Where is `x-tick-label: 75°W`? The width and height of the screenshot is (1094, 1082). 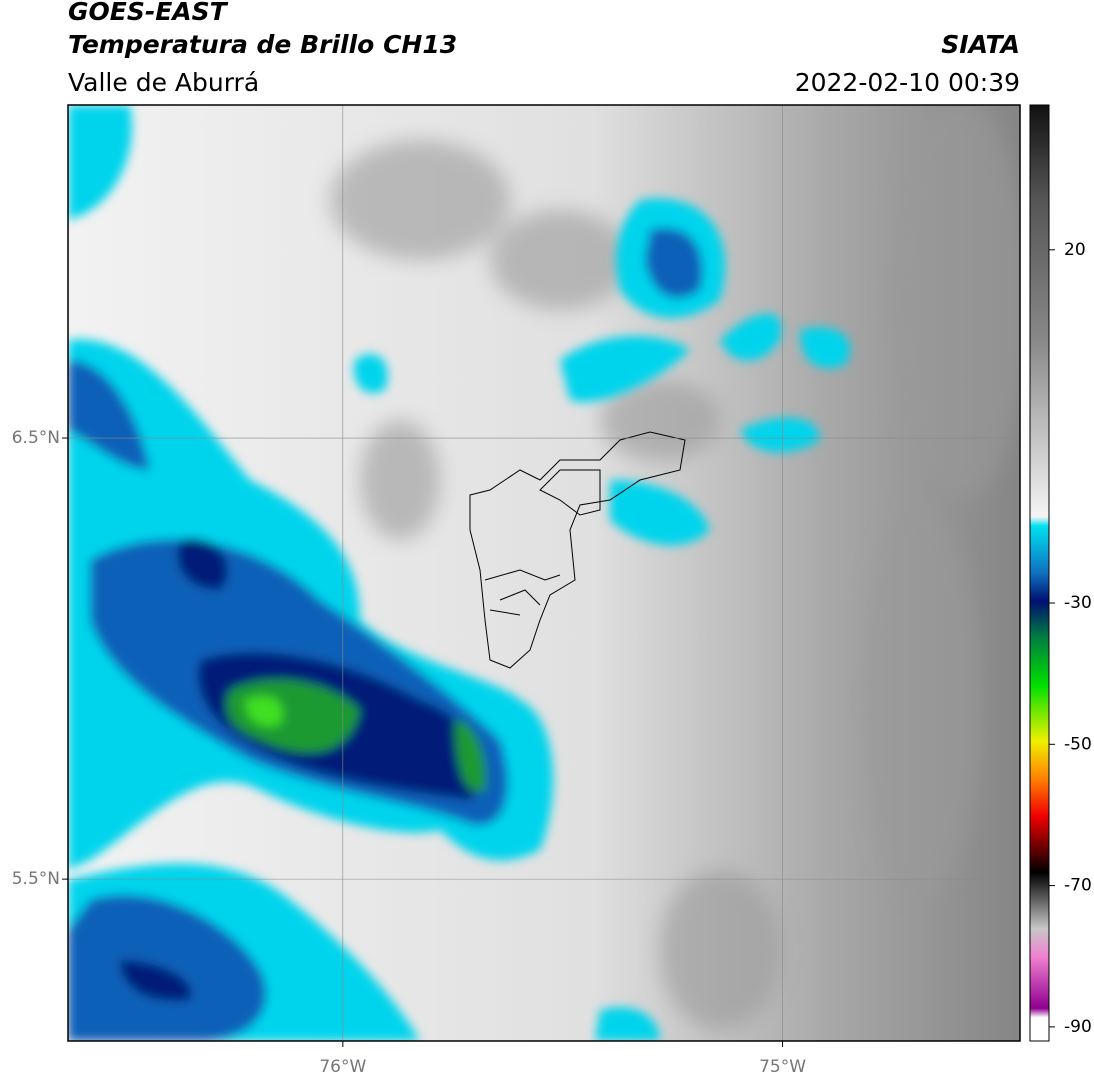 x-tick-label: 75°W is located at coordinates (782, 1067).